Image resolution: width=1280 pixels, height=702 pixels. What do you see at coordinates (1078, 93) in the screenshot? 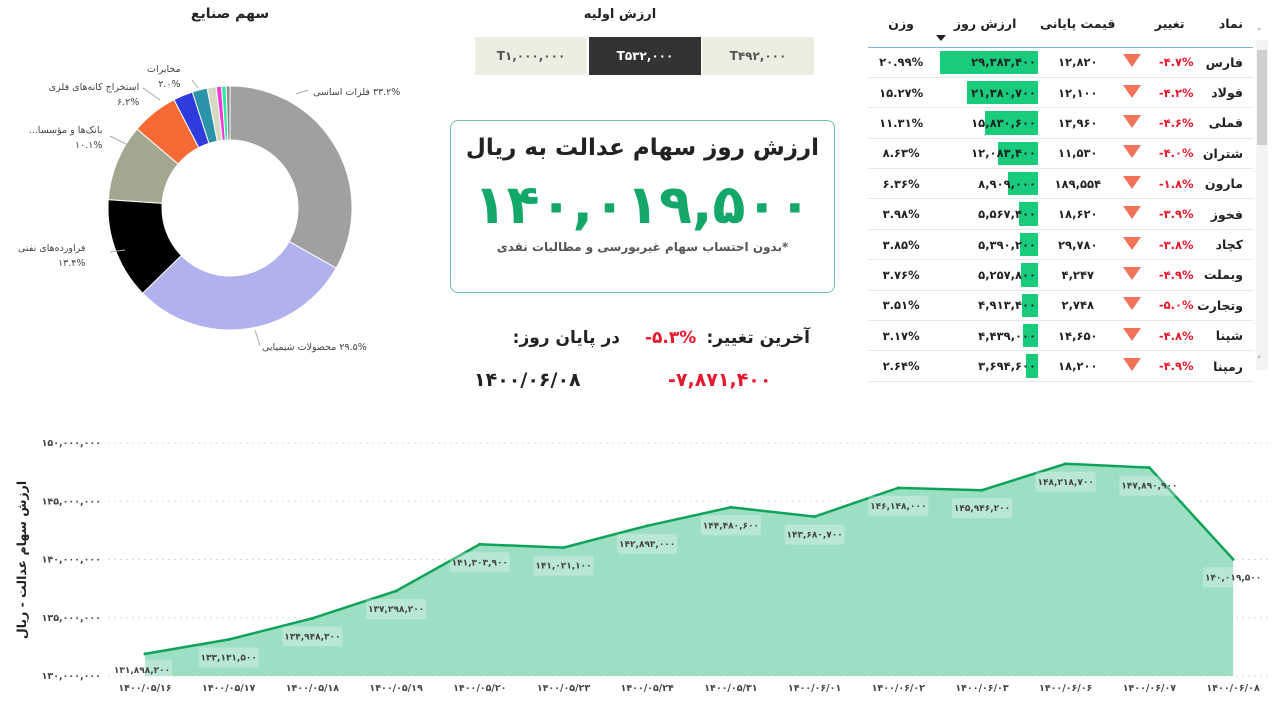
I see `close-price-cell: ۱۲,۱۰۰` at bounding box center [1078, 93].